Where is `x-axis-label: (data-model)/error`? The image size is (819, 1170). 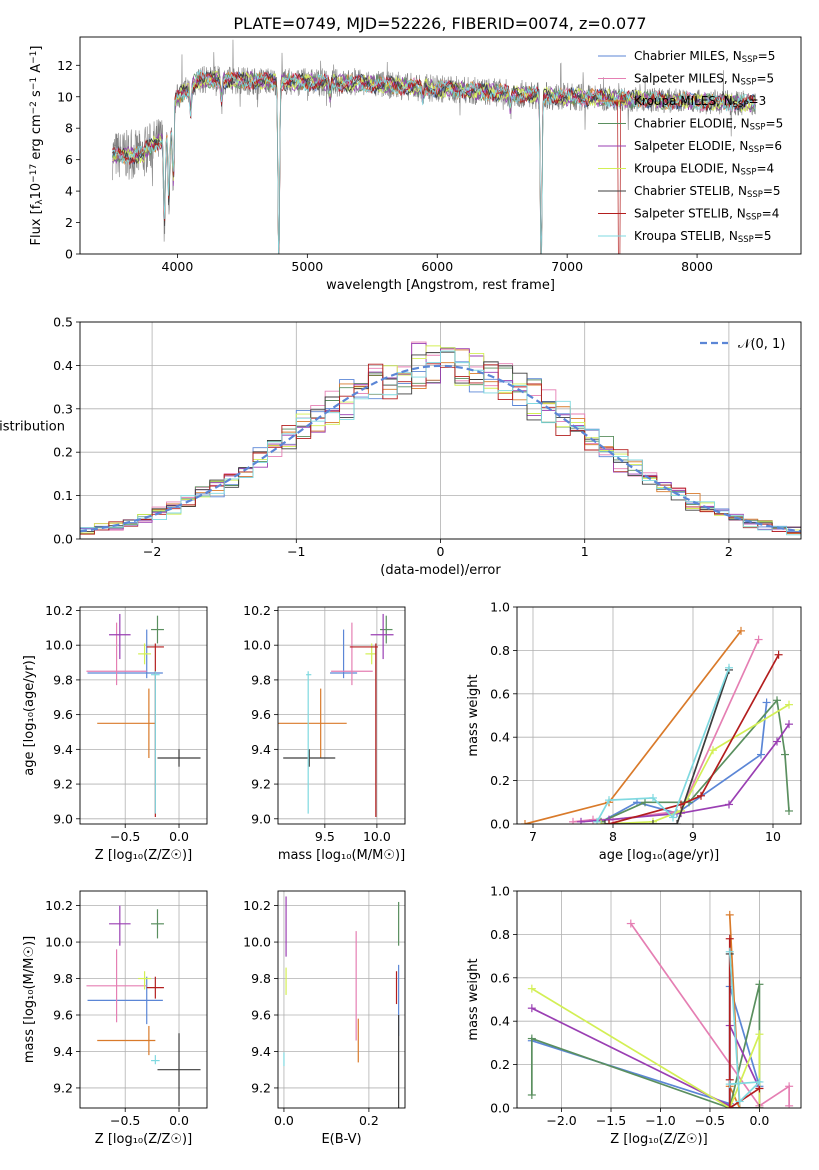 x-axis-label: (data-model)/error is located at coordinates (440, 570).